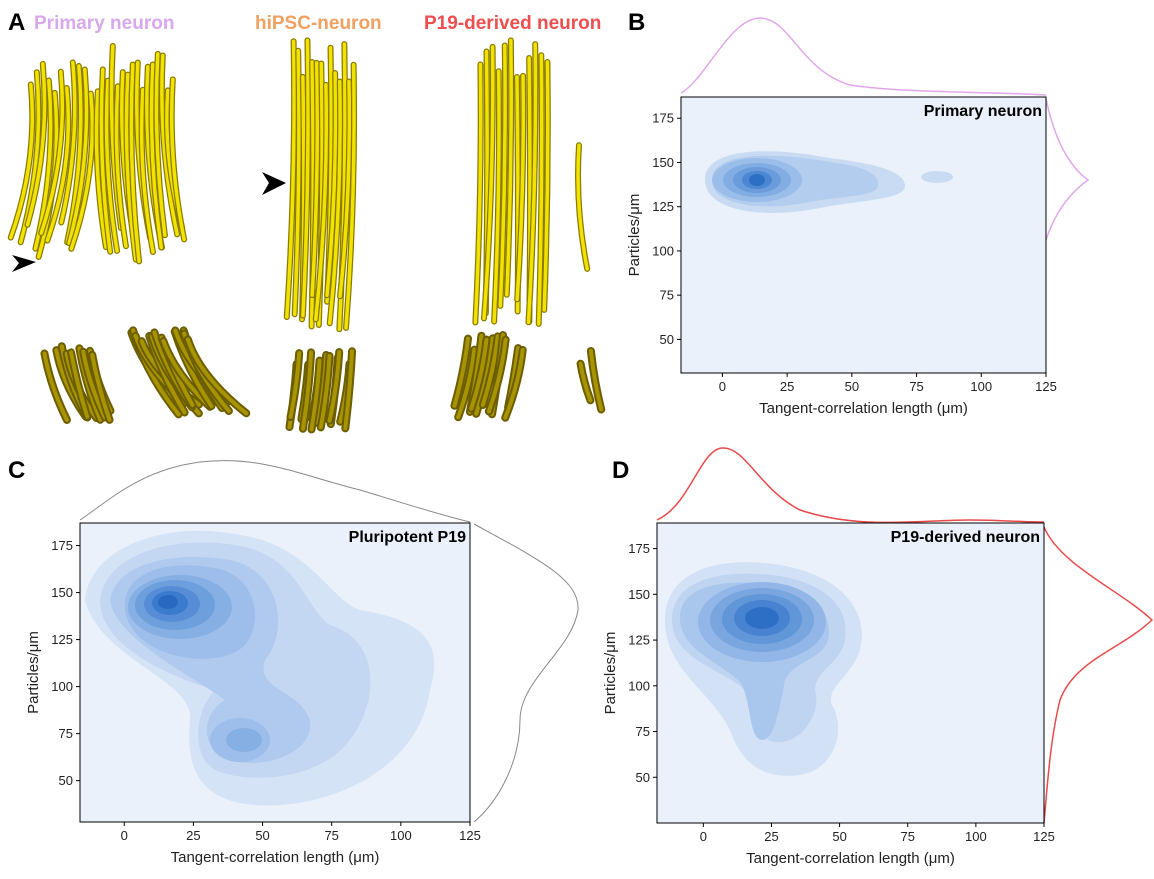 The image size is (1154, 879). Describe the element at coordinates (62, 686) in the screenshot. I see `y-tick-label: 100` at that location.